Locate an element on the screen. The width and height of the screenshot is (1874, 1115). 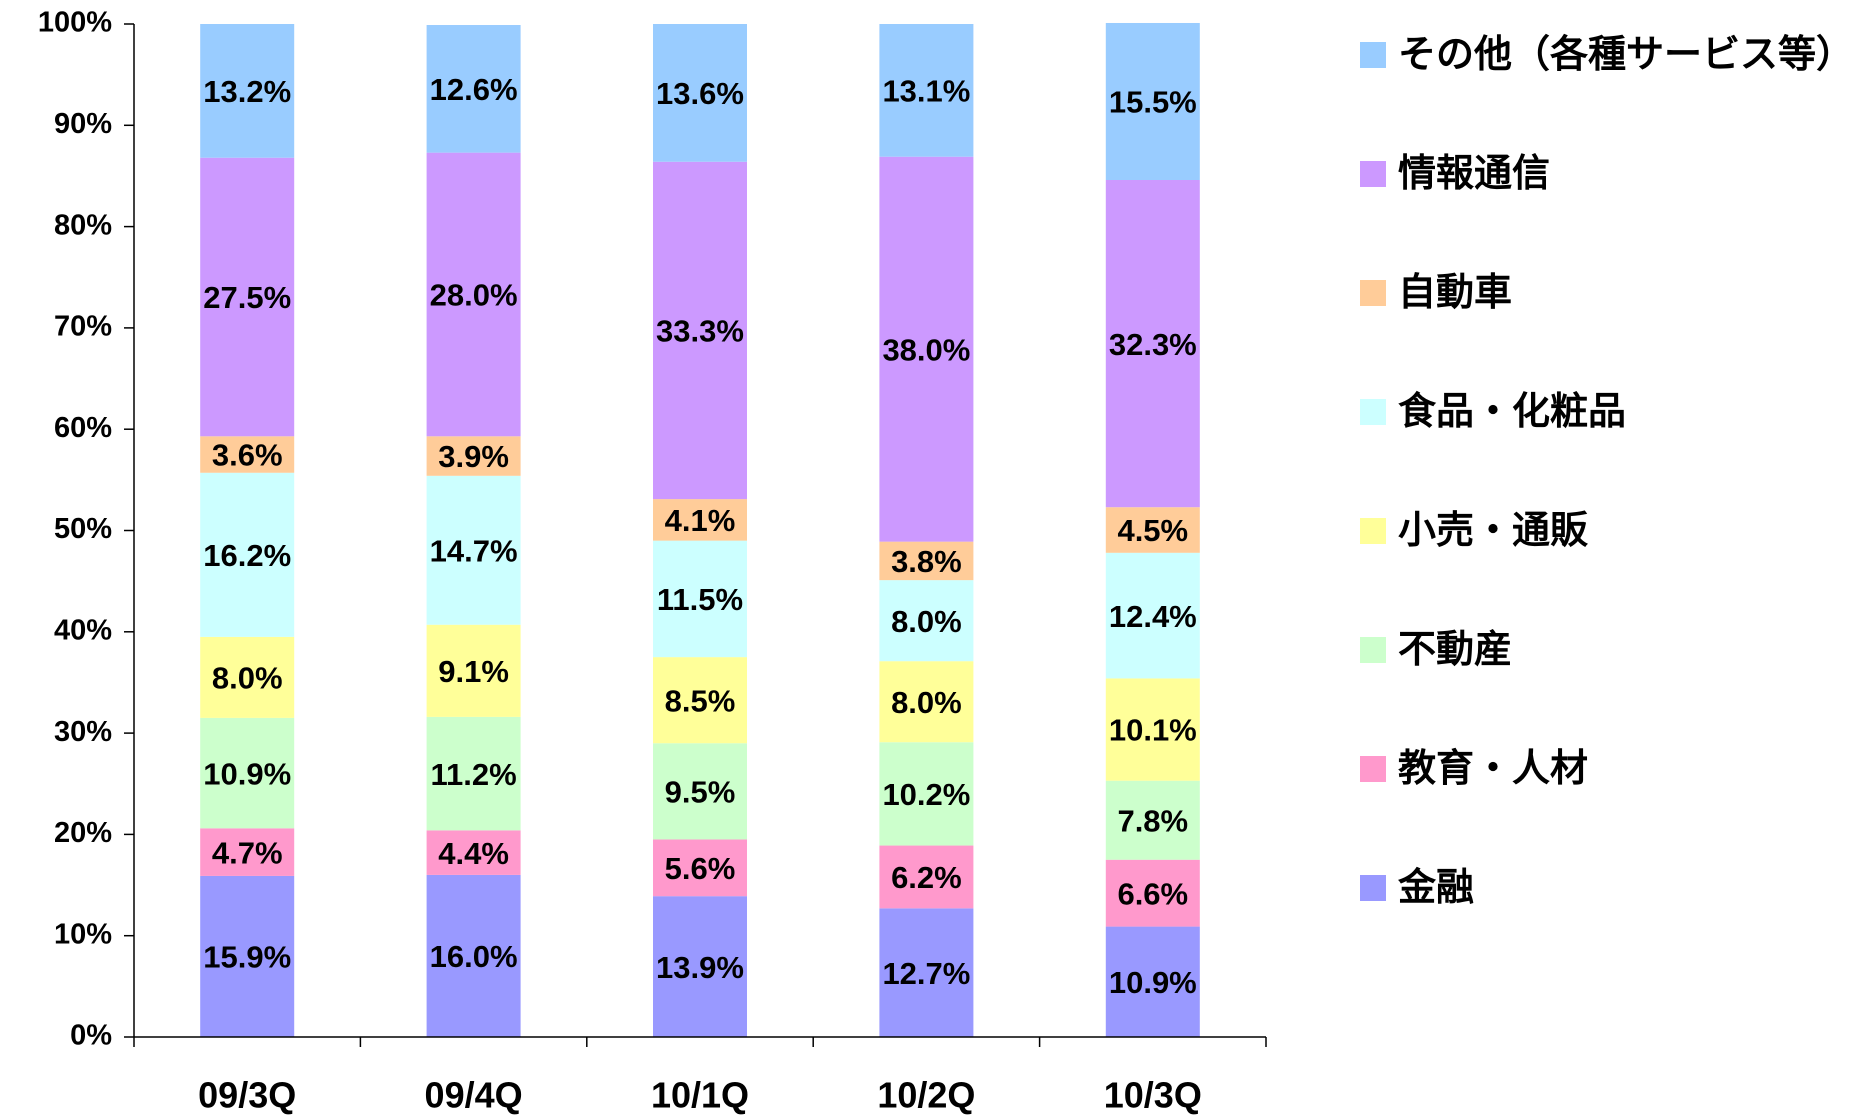
data-label: 12.7% is located at coordinates (926, 973).